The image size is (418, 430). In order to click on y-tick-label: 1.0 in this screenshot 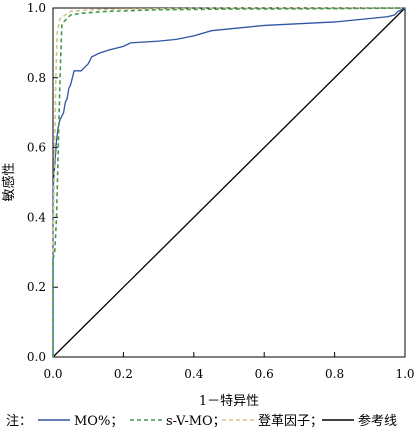, I will do `click(36, 8)`.